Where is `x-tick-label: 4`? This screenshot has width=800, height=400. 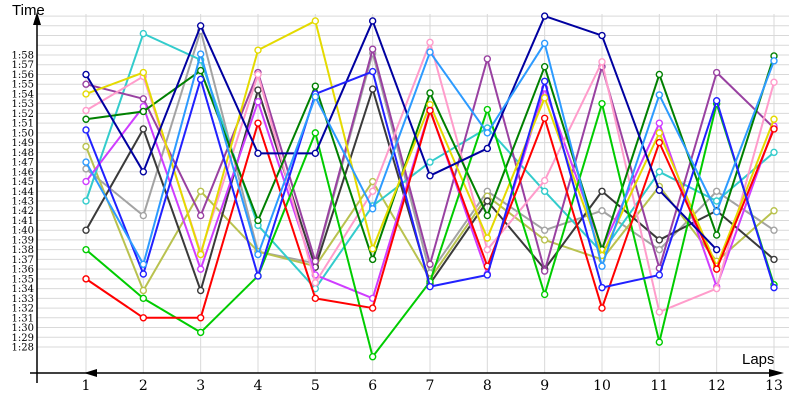
x-tick-label: 4 is located at coordinates (258, 386).